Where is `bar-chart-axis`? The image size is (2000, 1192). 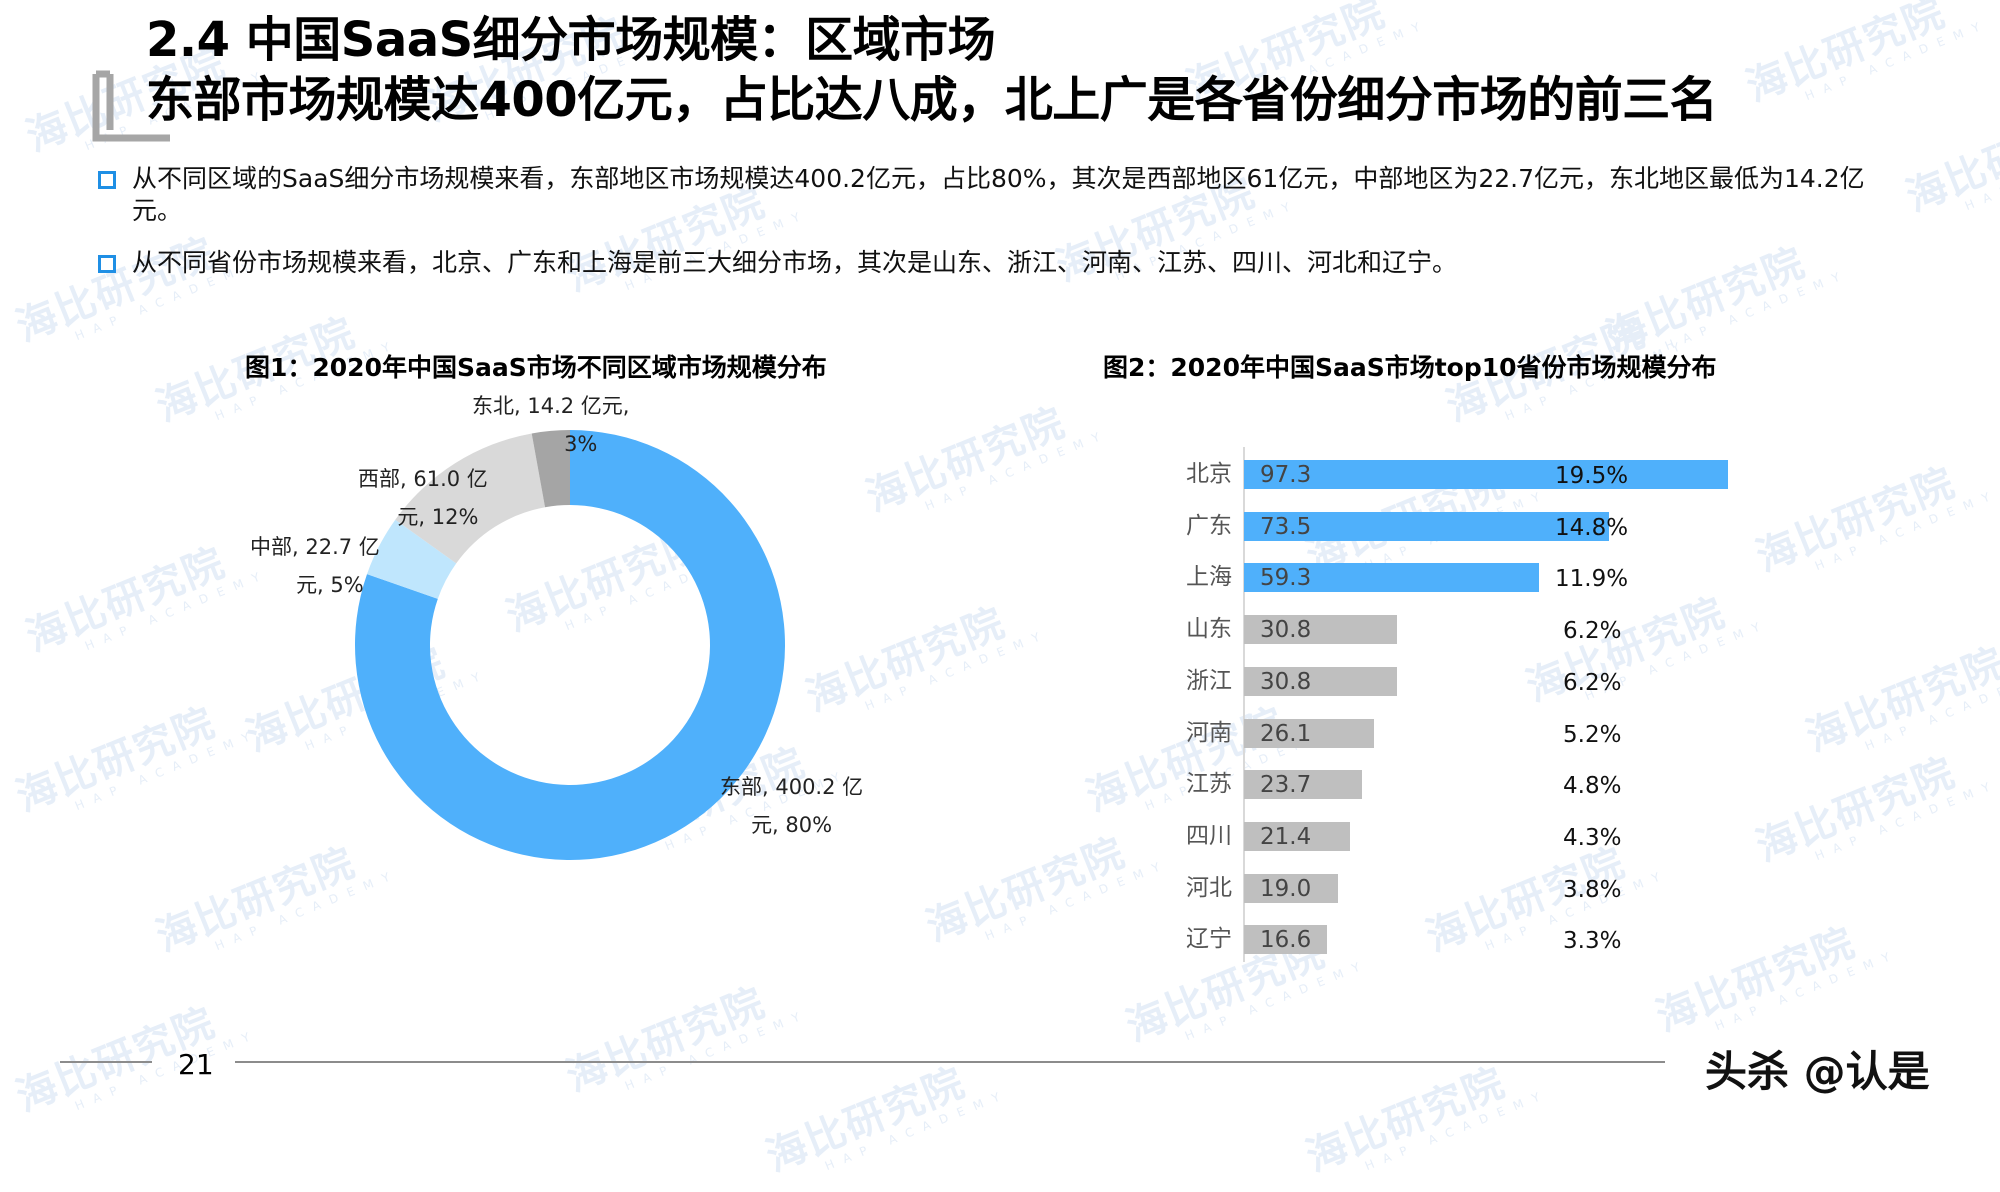
bar-chart-axis is located at coordinates (1244, 704).